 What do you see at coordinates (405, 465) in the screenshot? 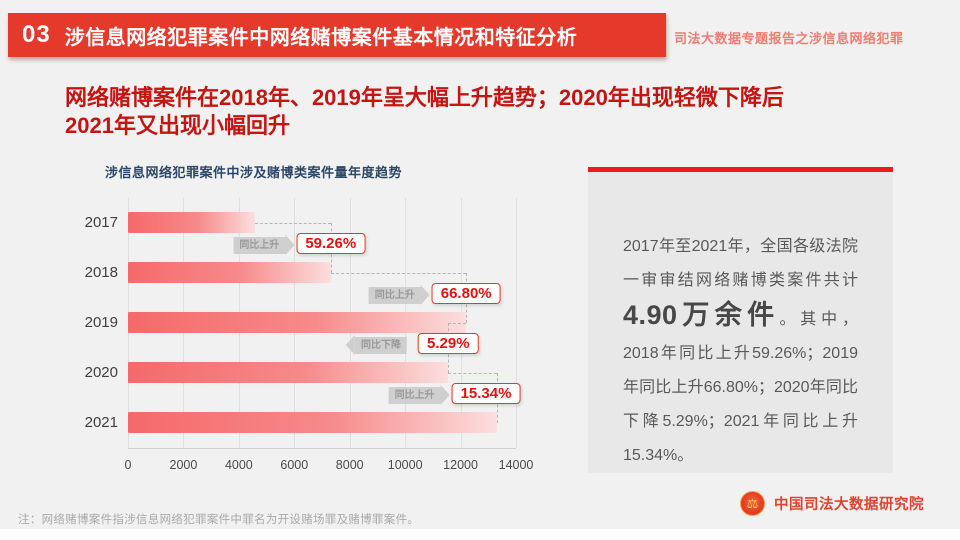
I see `x-tick-label: 10000` at bounding box center [405, 465].